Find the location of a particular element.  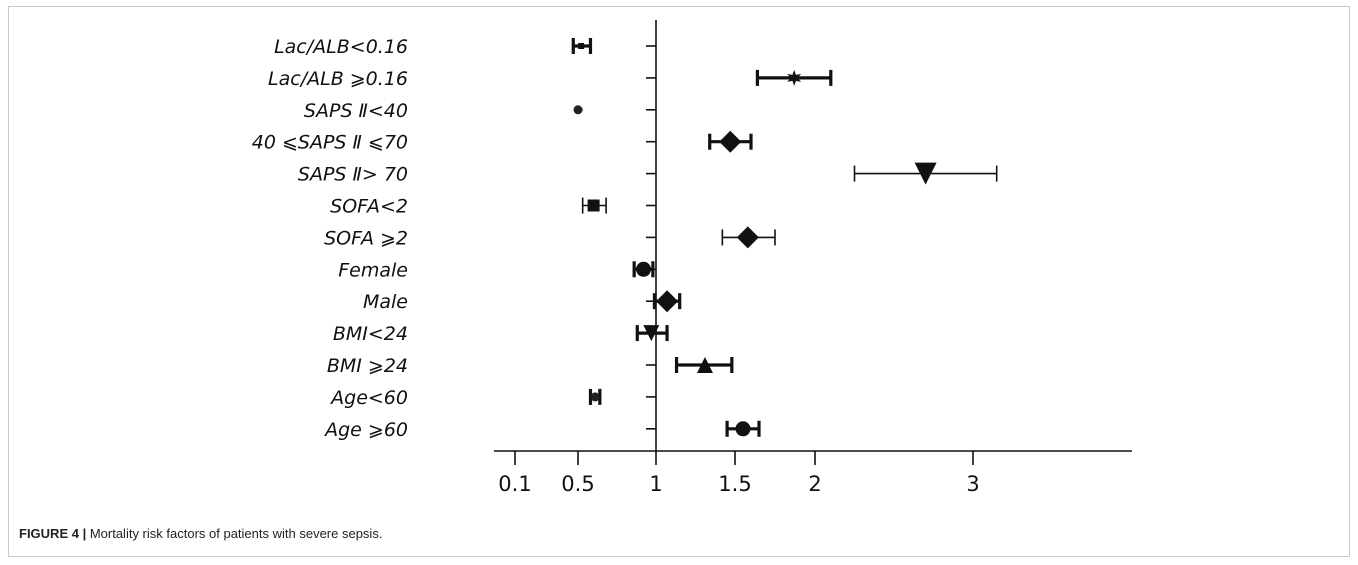

x-tick-label: 0.1 is located at coordinates (514, 484).